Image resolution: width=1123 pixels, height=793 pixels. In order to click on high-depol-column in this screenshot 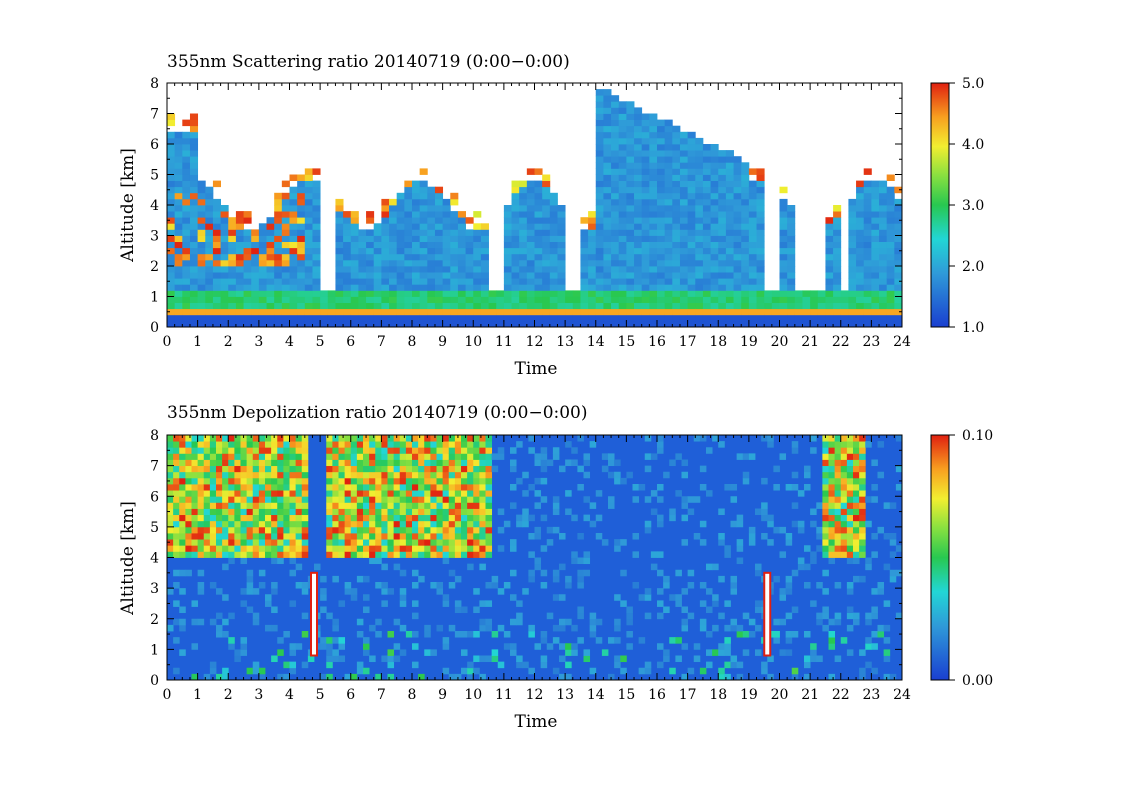, I will do `click(767, 614)`.